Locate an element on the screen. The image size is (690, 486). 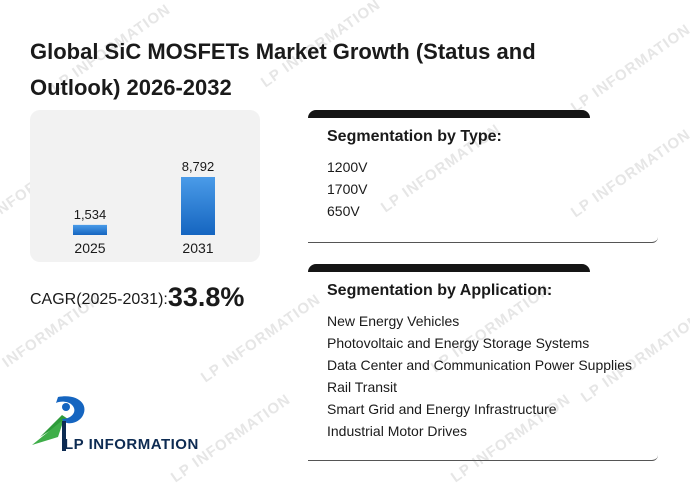
segmentation-application-item: New Energy Vehicles is located at coordinates (393, 321).